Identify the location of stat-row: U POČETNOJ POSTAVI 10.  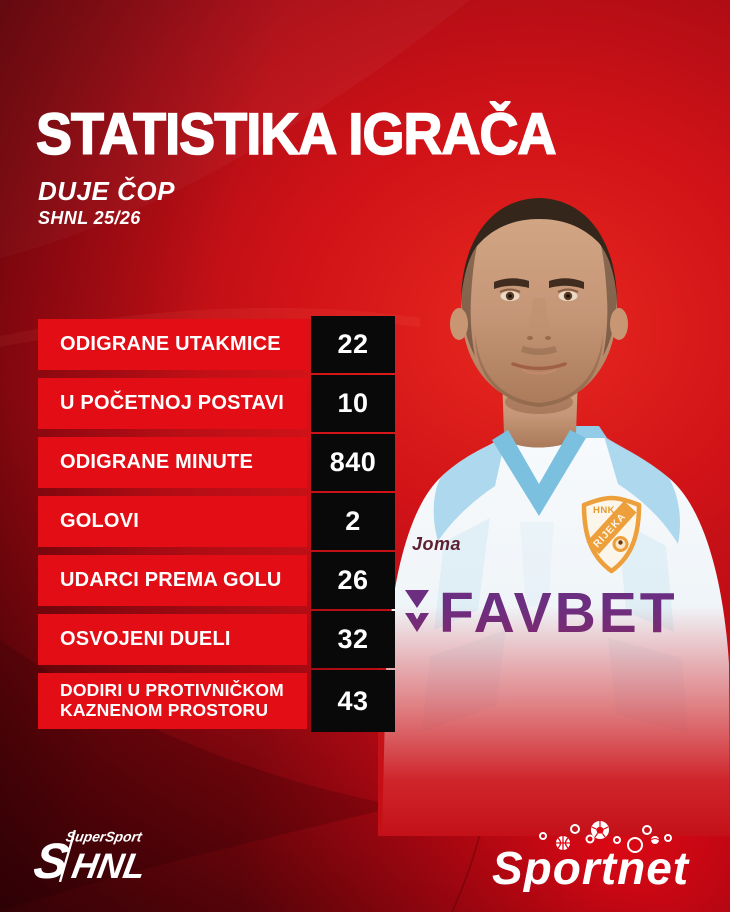
(216, 403).